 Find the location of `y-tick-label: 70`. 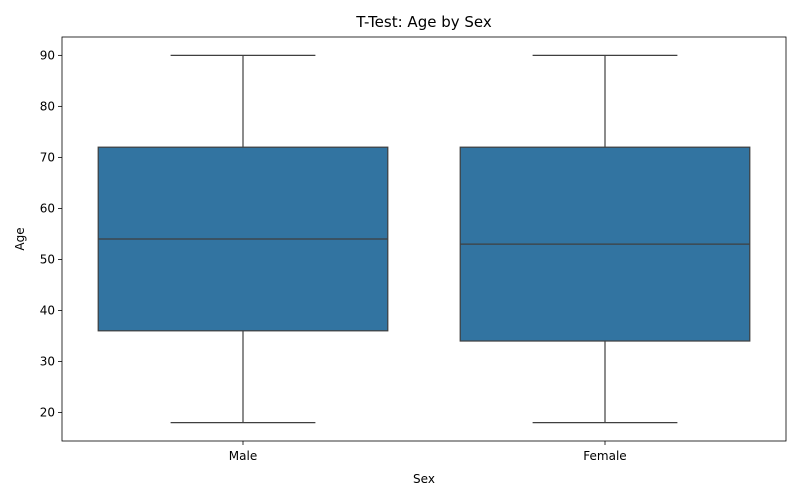

y-tick-label: 70 is located at coordinates (47, 157).